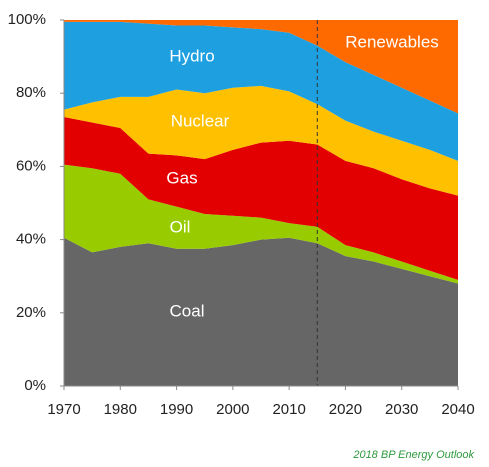 This screenshot has height=467, width=489. I want to click on y-tick-label: 40%, so click(31, 239).